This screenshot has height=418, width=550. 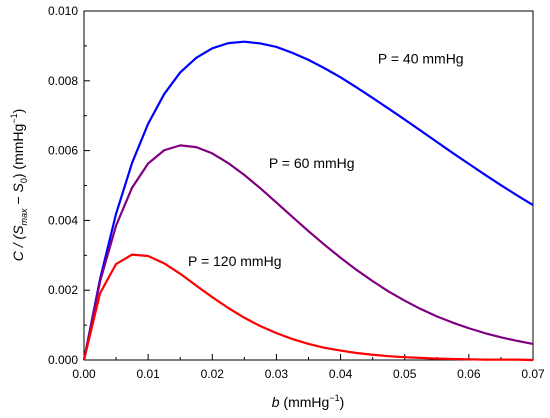 I want to click on series-annotation-0: P = 40 mmHg, so click(x=421, y=58).